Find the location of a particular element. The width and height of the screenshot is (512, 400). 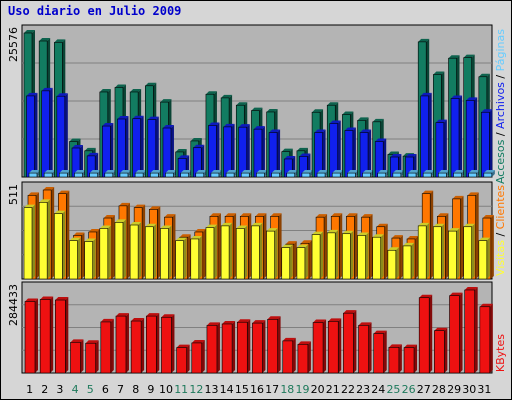

legend-panel-2: Visitas / Clientes is located at coordinates (500, 230).